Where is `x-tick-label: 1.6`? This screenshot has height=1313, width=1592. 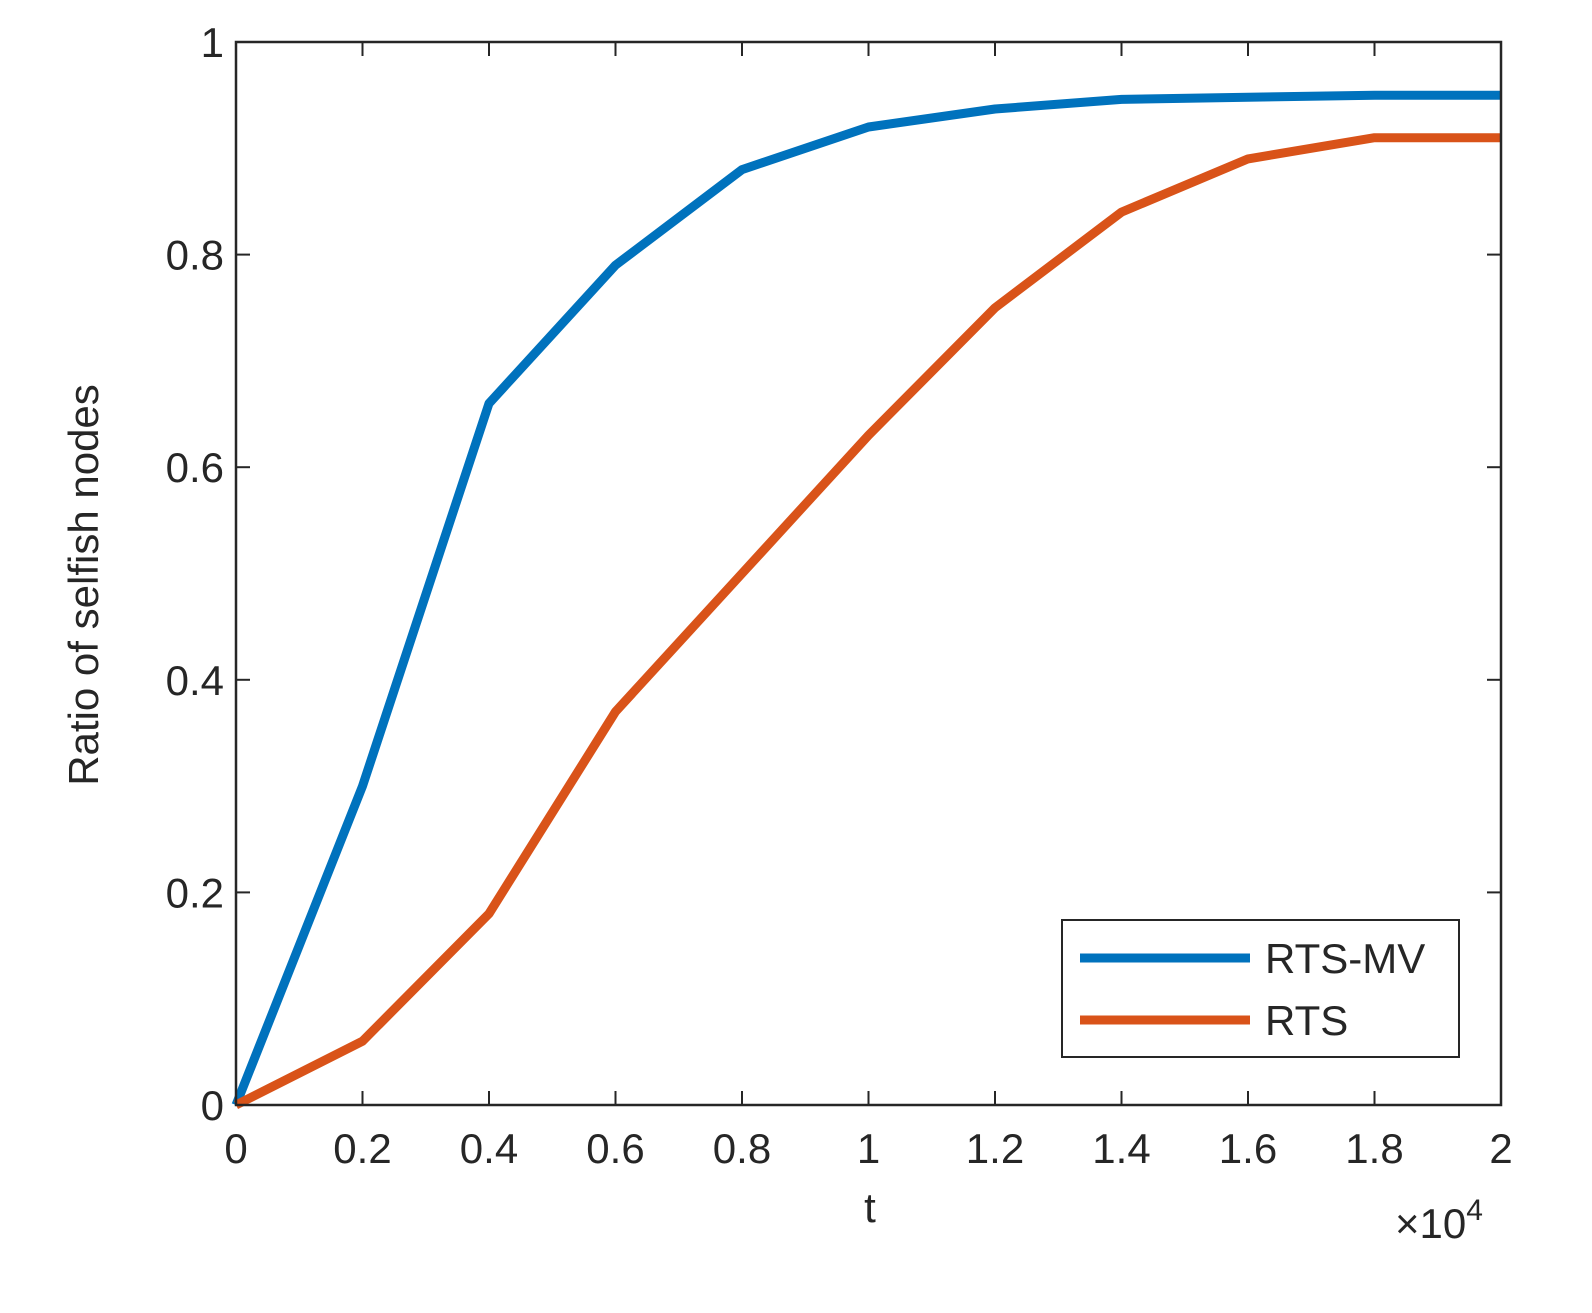
x-tick-label: 1.6 is located at coordinates (1248, 1148).